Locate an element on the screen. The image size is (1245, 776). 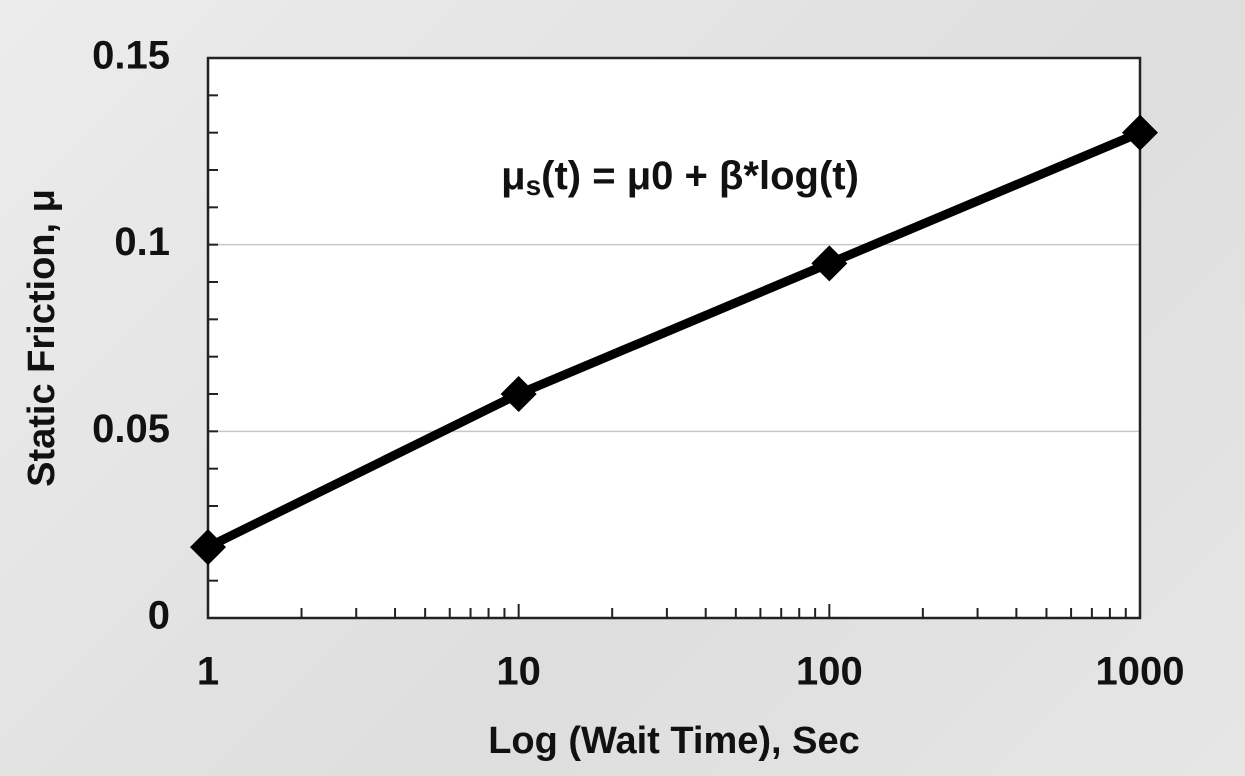
annotation-subscript: s is located at coordinates (534, 185).